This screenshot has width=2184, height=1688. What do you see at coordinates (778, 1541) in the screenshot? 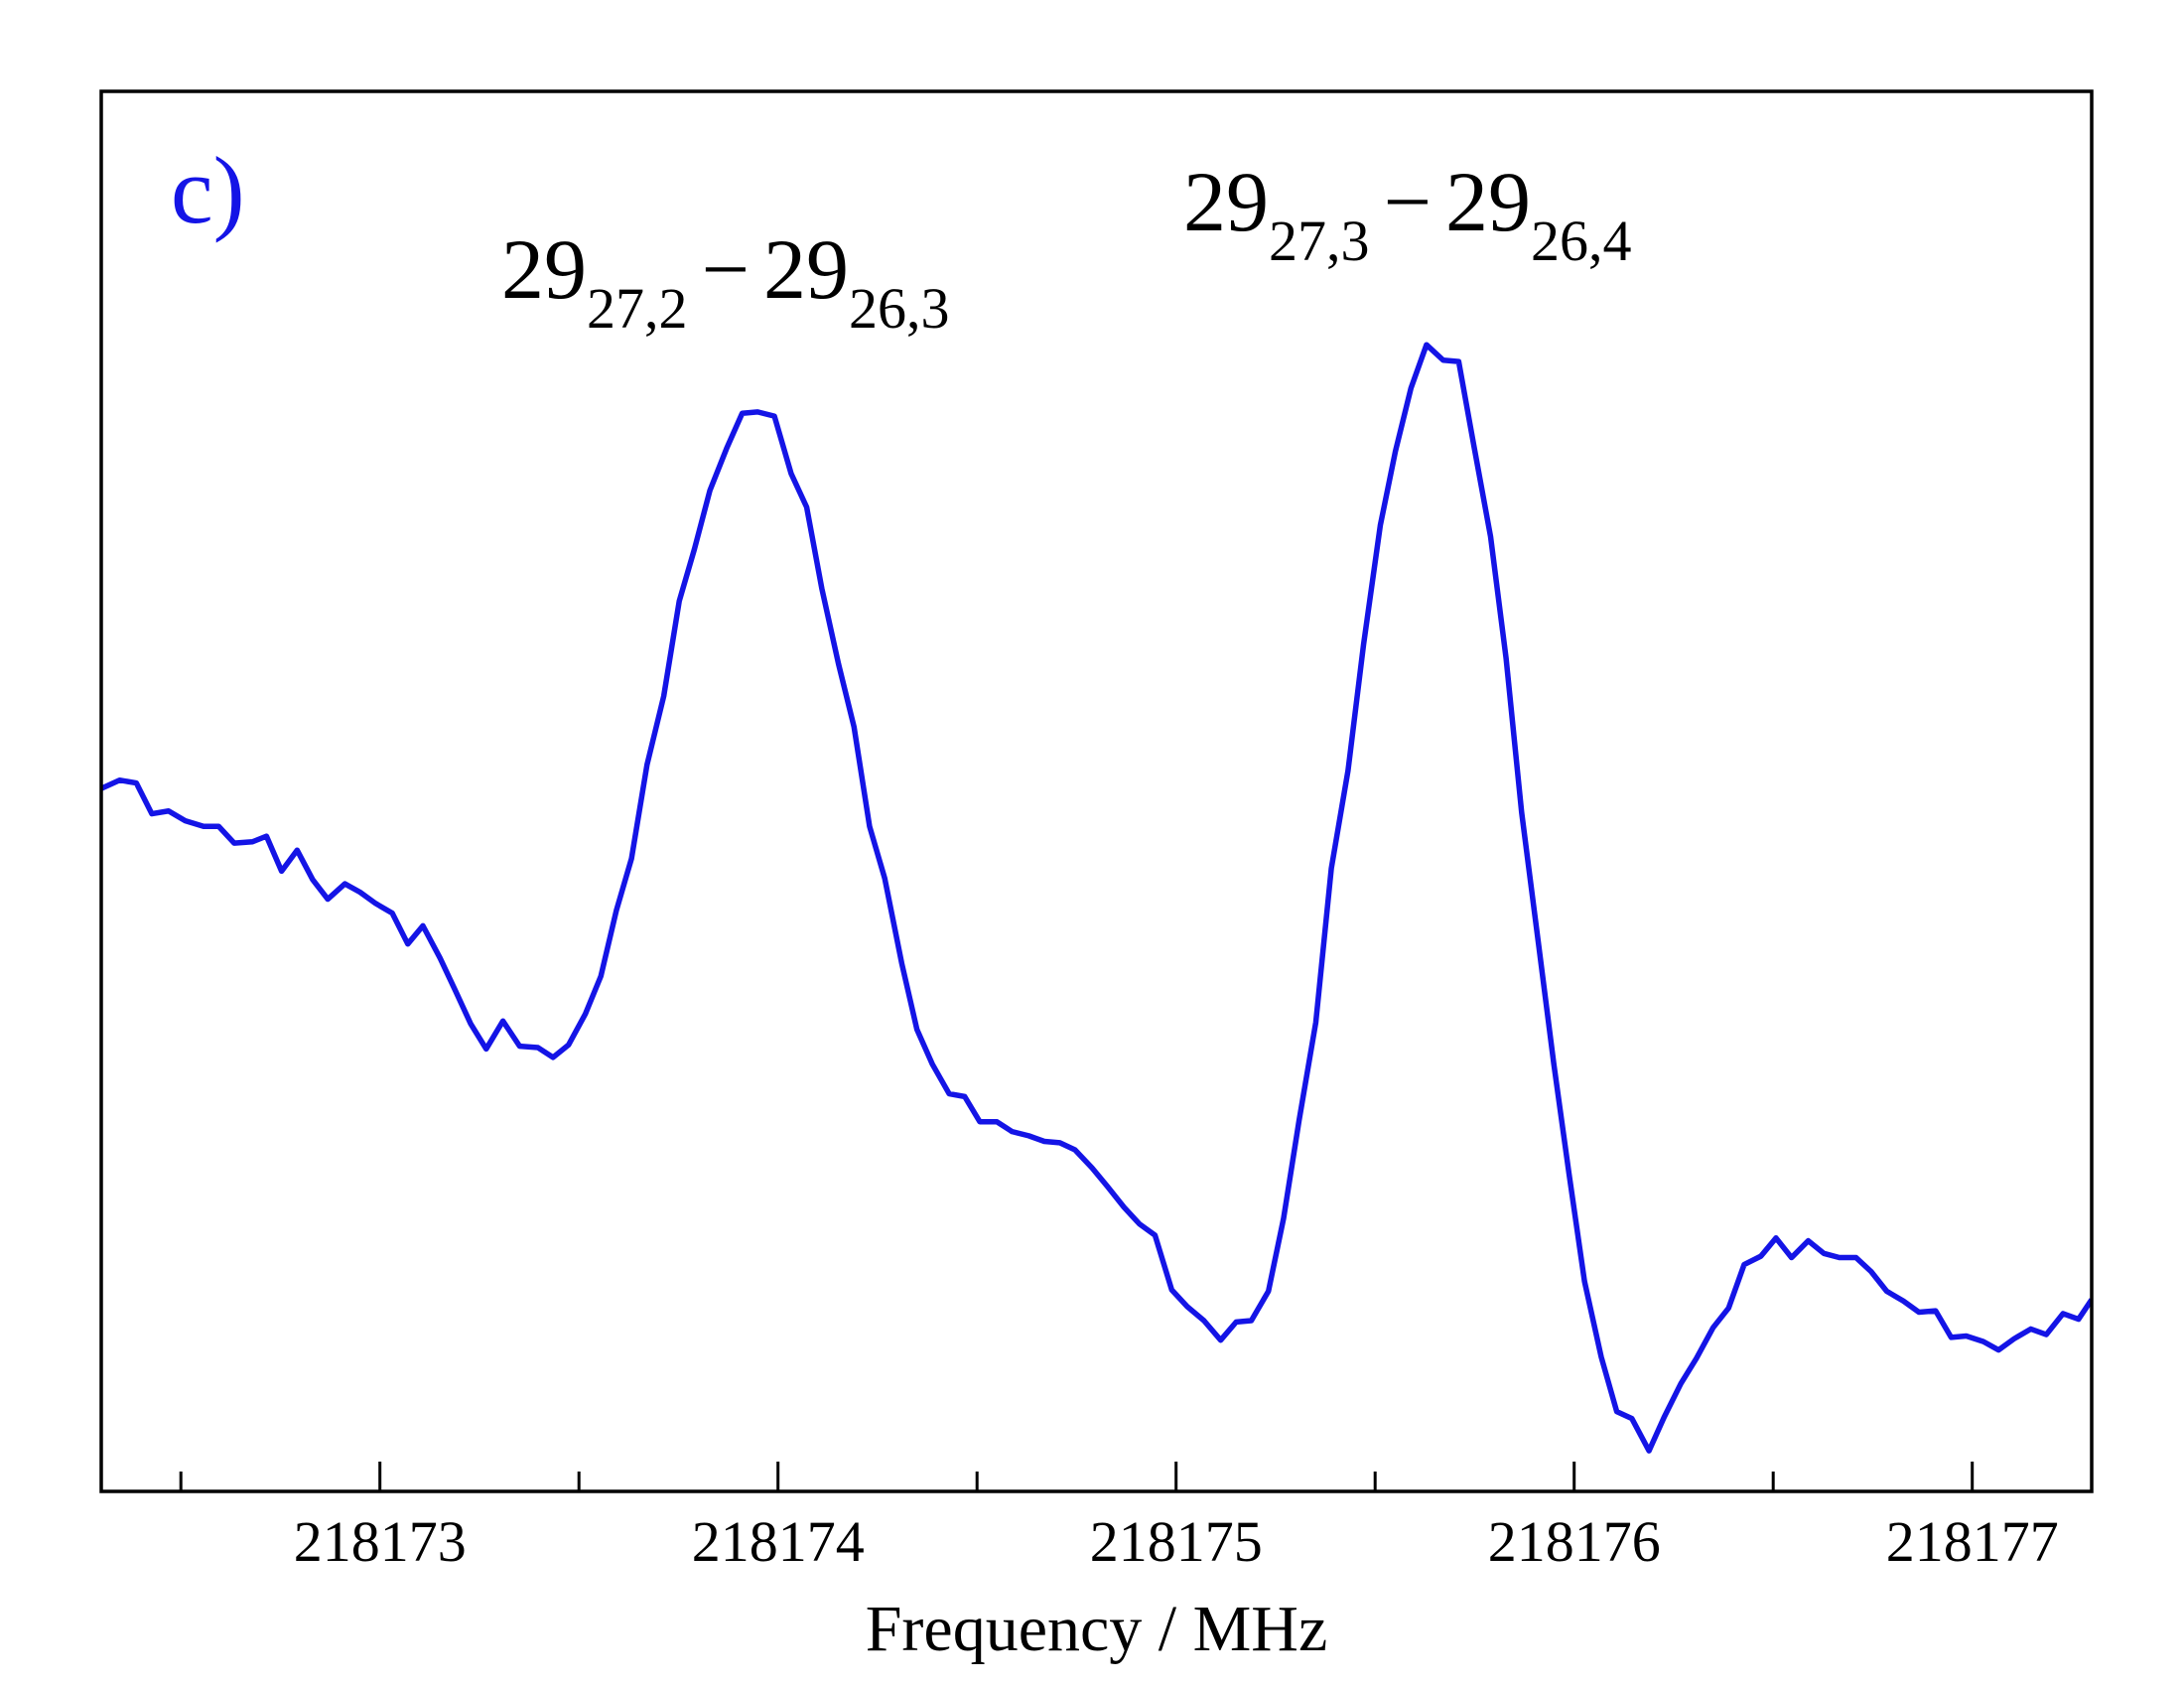
I see `x-tick-label: 218174` at bounding box center [778, 1541].